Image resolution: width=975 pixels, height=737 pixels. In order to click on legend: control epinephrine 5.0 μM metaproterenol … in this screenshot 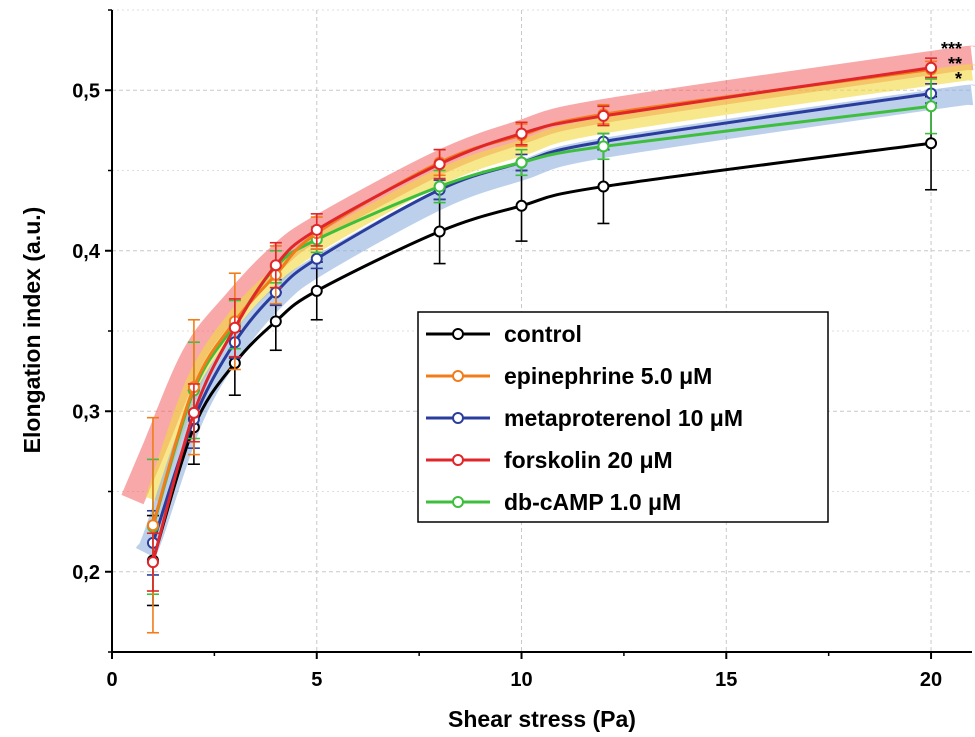, I will do `click(623, 417)`.